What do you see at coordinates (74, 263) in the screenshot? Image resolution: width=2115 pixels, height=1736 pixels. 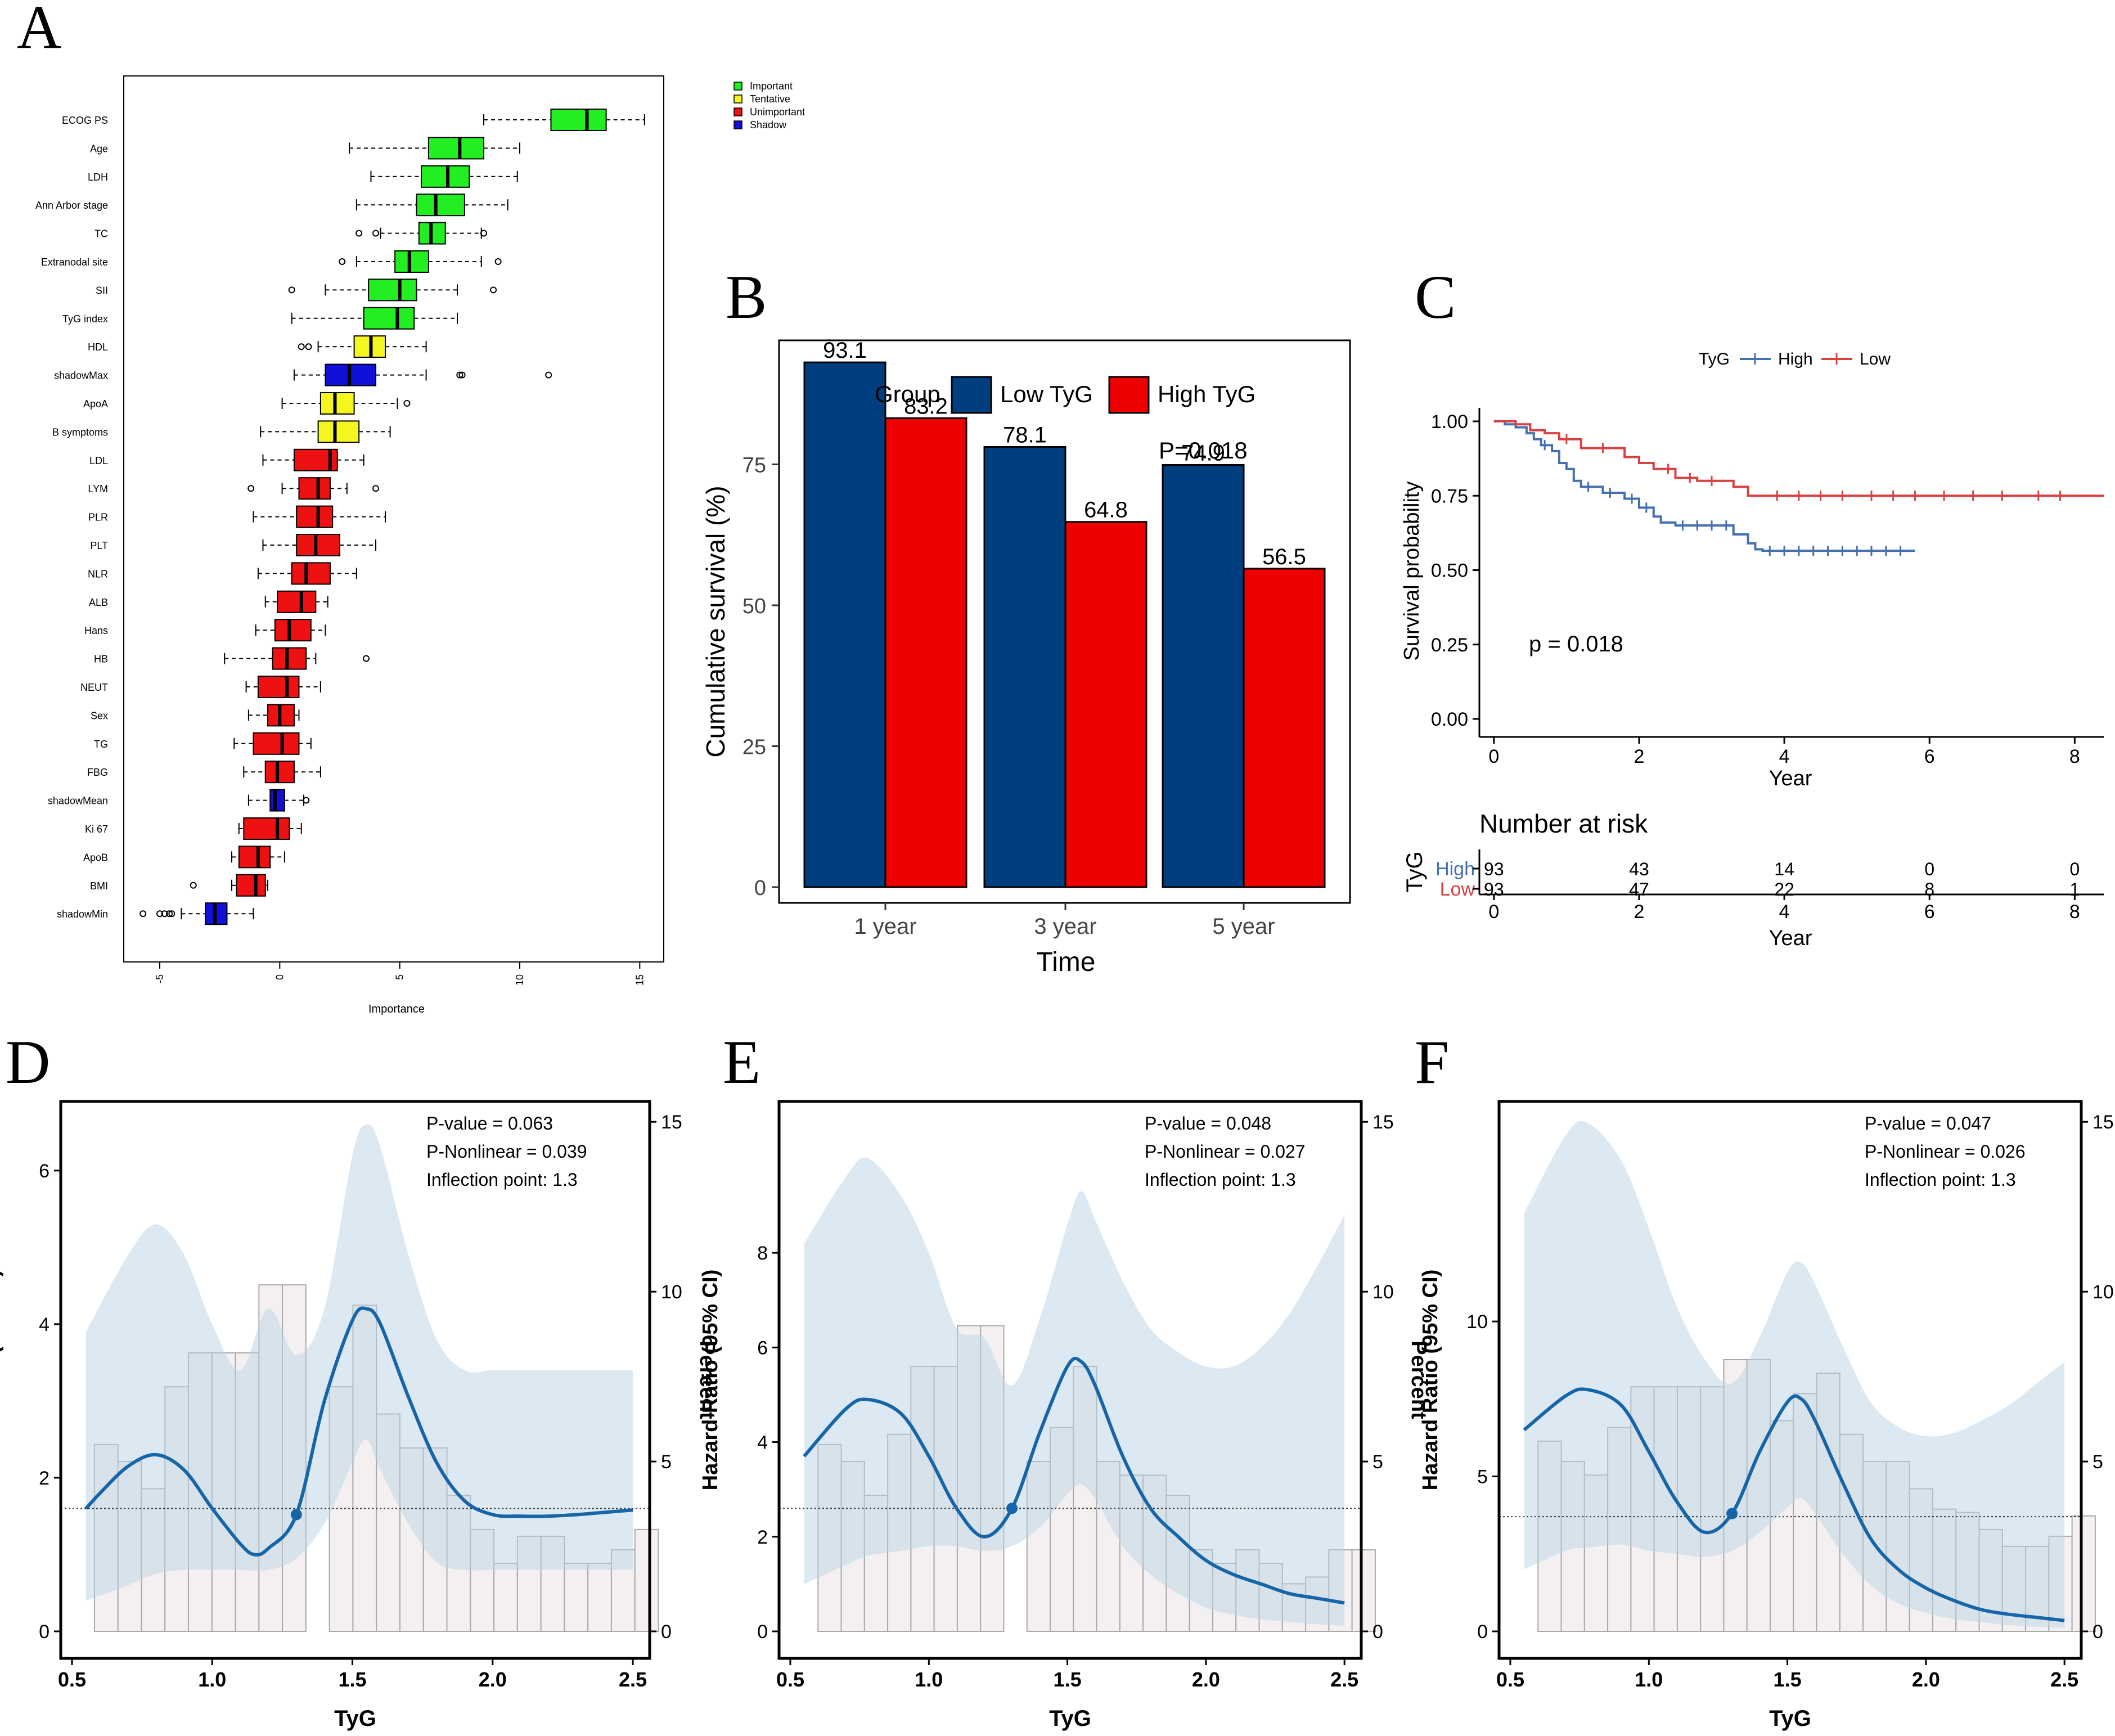 I see `feature-label: Extranodal site` at bounding box center [74, 263].